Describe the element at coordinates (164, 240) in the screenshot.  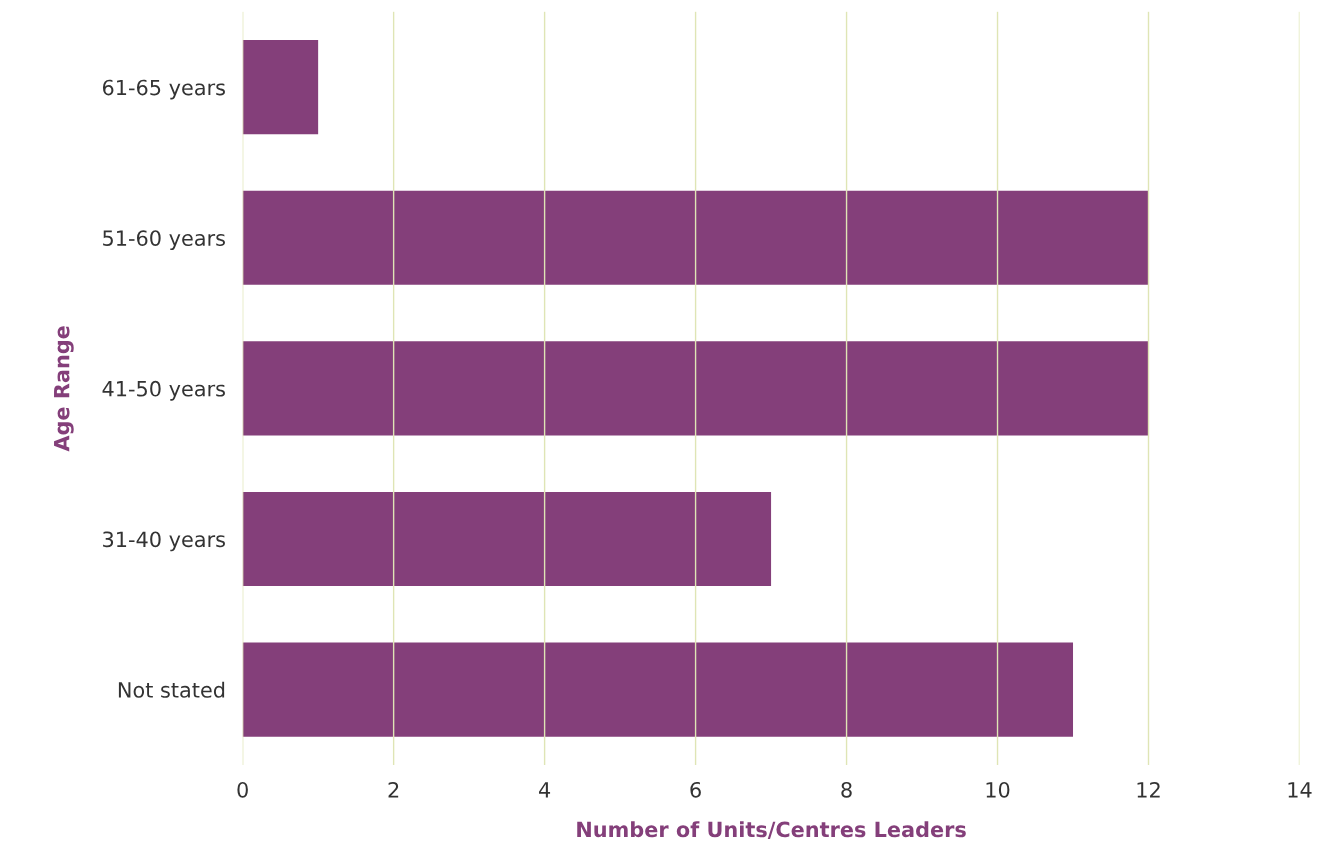
I see `y-tick-label: 51-60 years` at that location.